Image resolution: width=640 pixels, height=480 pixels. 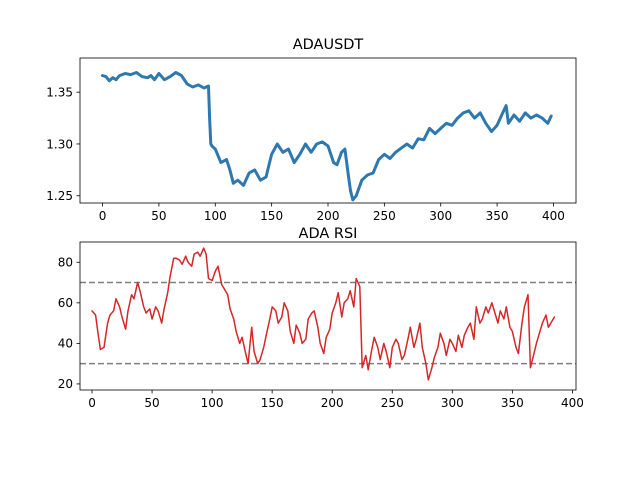 I want to click on price-y-axis: 1.25 1.30 1.35, so click(x=63, y=144).